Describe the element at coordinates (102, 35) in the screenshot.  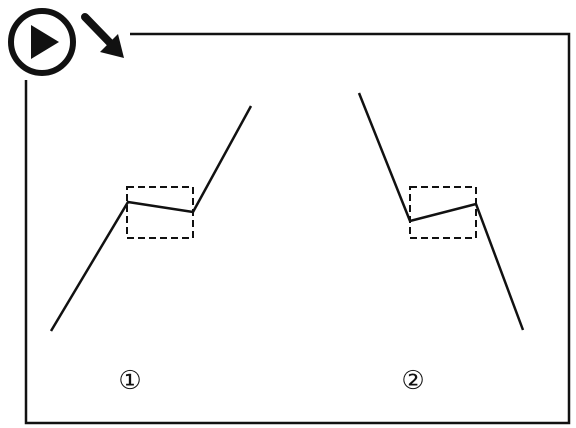
I see `arrow-down-right-icon` at that location.